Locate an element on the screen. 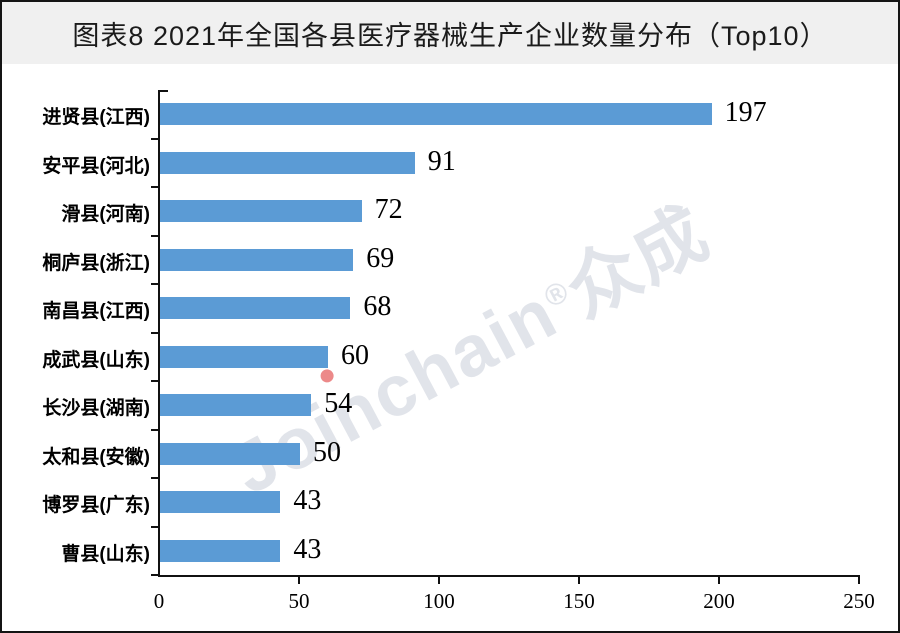  watermark-cjk: 众成 is located at coordinates (637, 261).